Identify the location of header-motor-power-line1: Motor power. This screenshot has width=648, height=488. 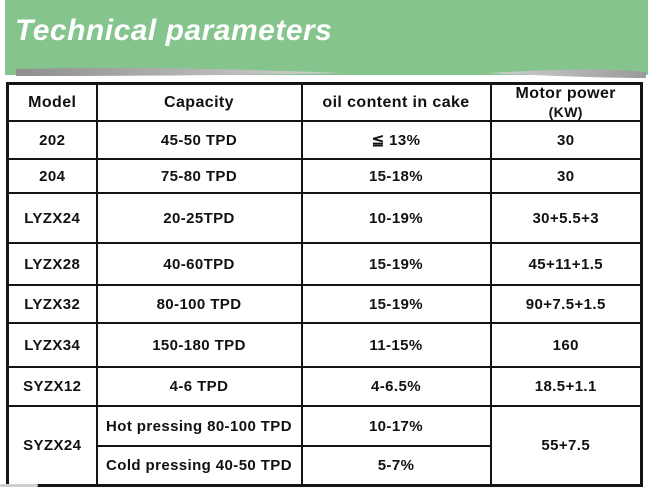
(565, 93).